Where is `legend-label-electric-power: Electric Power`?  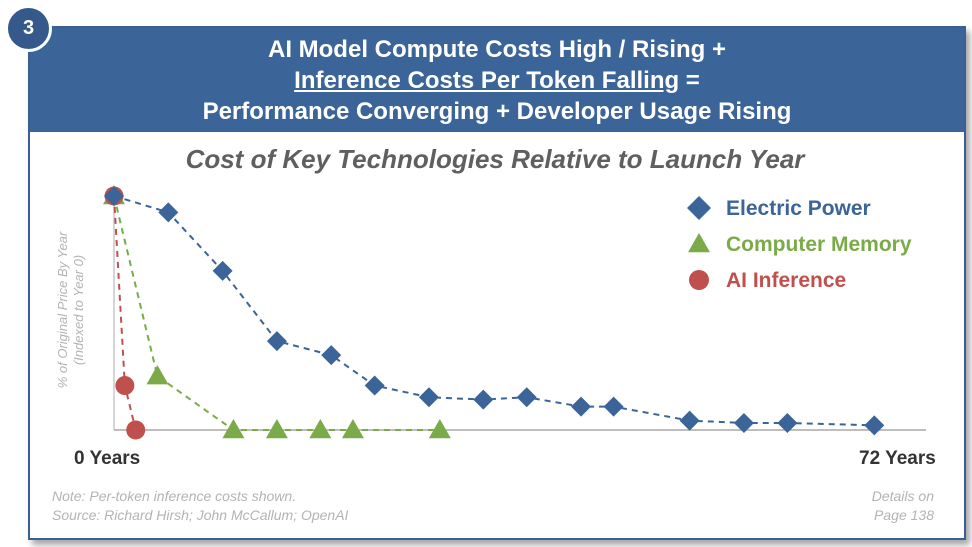 legend-label-electric-power: Electric Power is located at coordinates (798, 208).